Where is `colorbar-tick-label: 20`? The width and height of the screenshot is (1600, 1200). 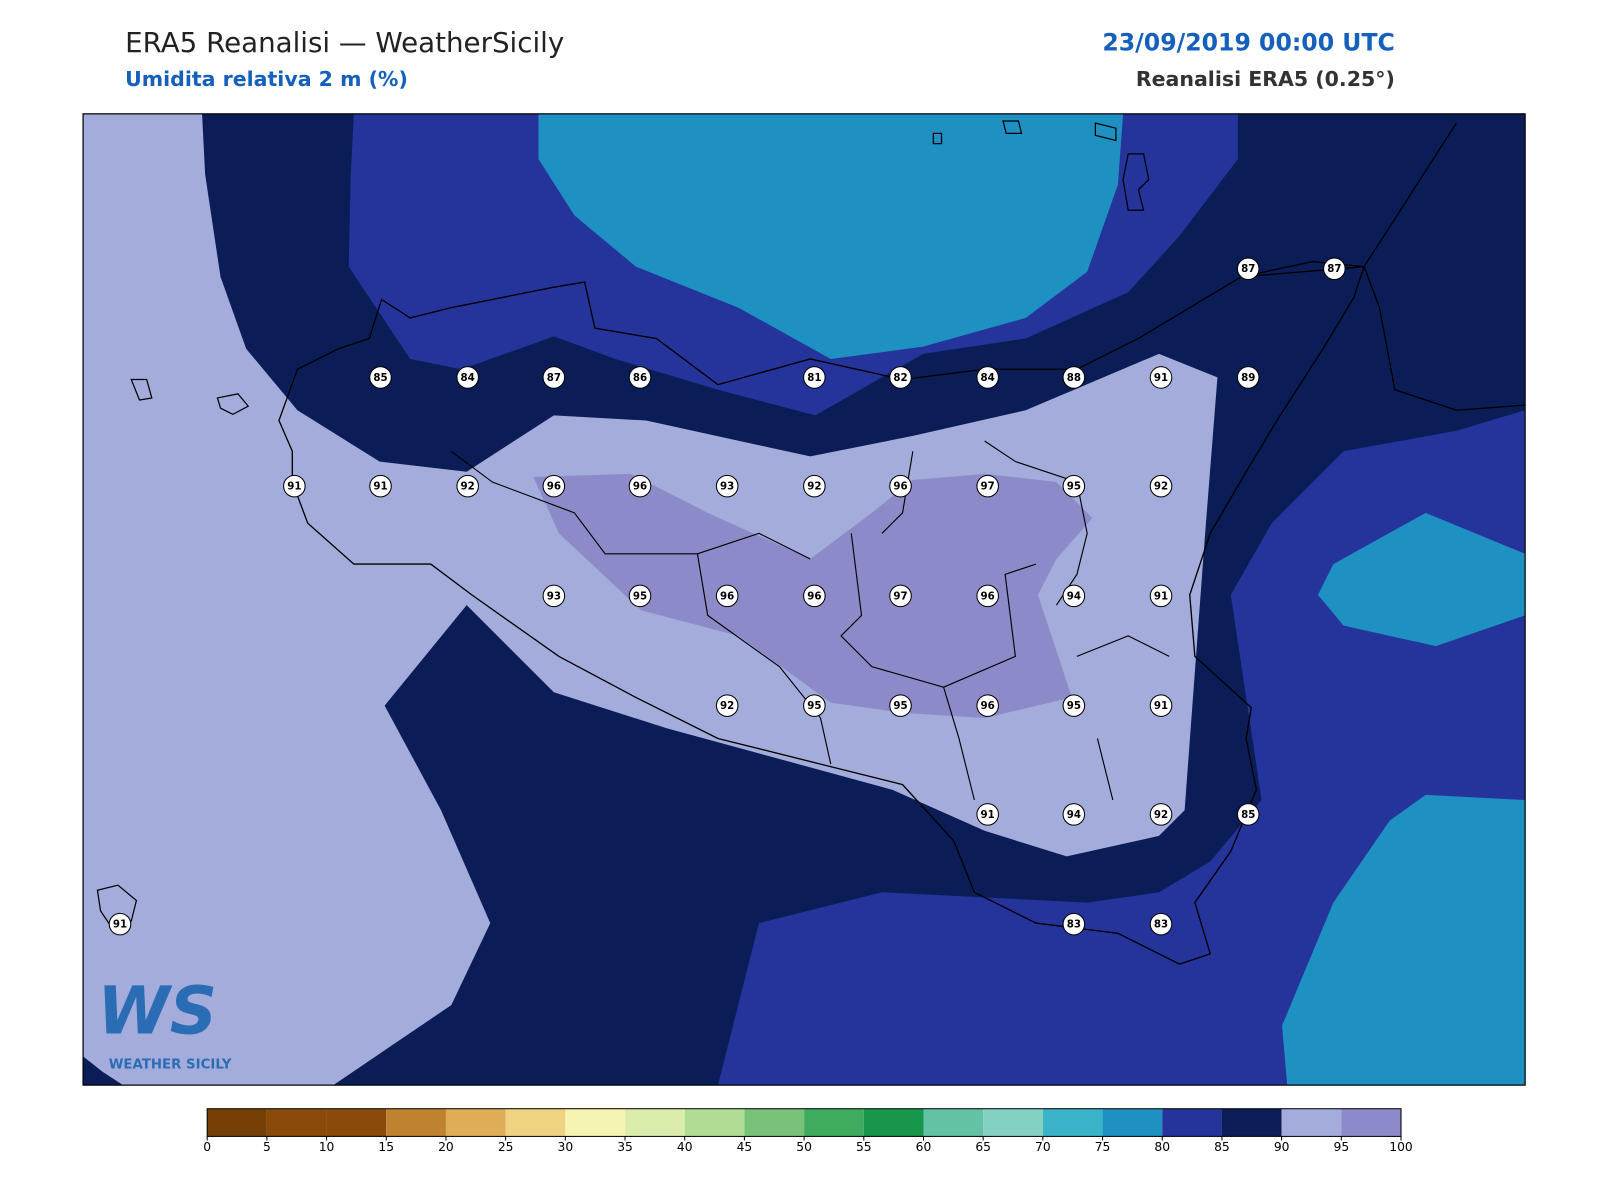
colorbar-tick-label: 20 is located at coordinates (446, 1147).